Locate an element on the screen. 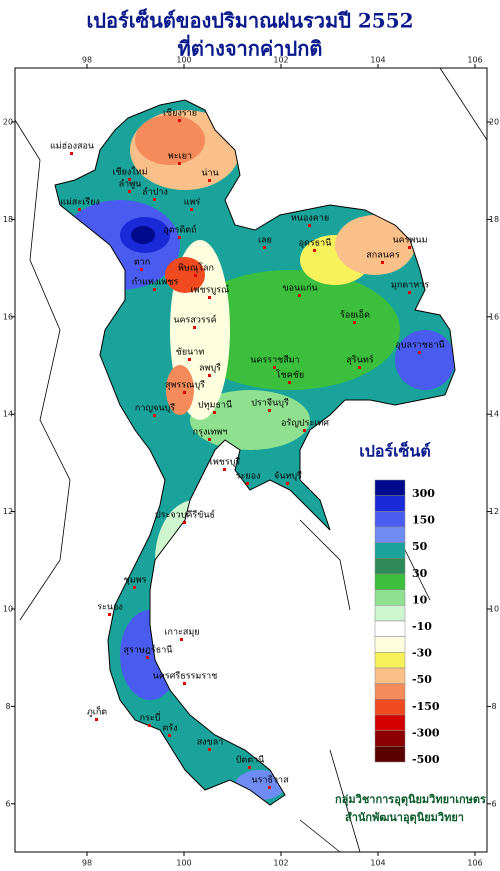 Image resolution: width=500 pixels, height=871 pixels. legend-label: -30 is located at coordinates (422, 653).